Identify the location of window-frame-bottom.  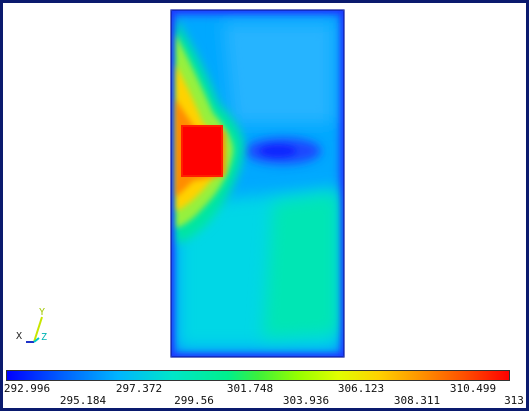
(264, 409).